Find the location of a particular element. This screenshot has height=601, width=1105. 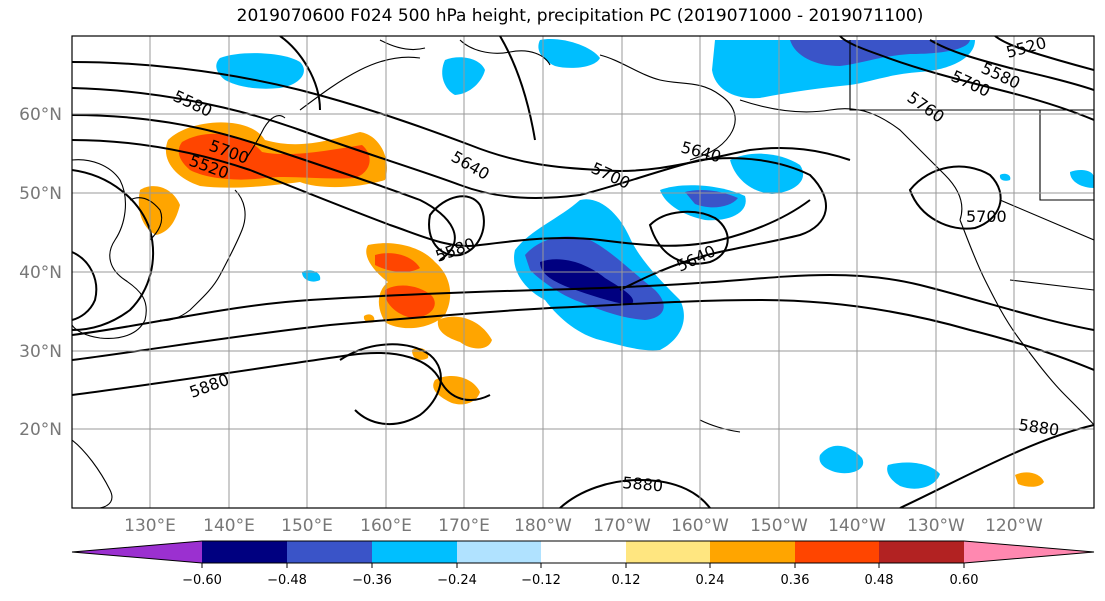

lat-tick-label: 50°N is located at coordinates (40, 194).